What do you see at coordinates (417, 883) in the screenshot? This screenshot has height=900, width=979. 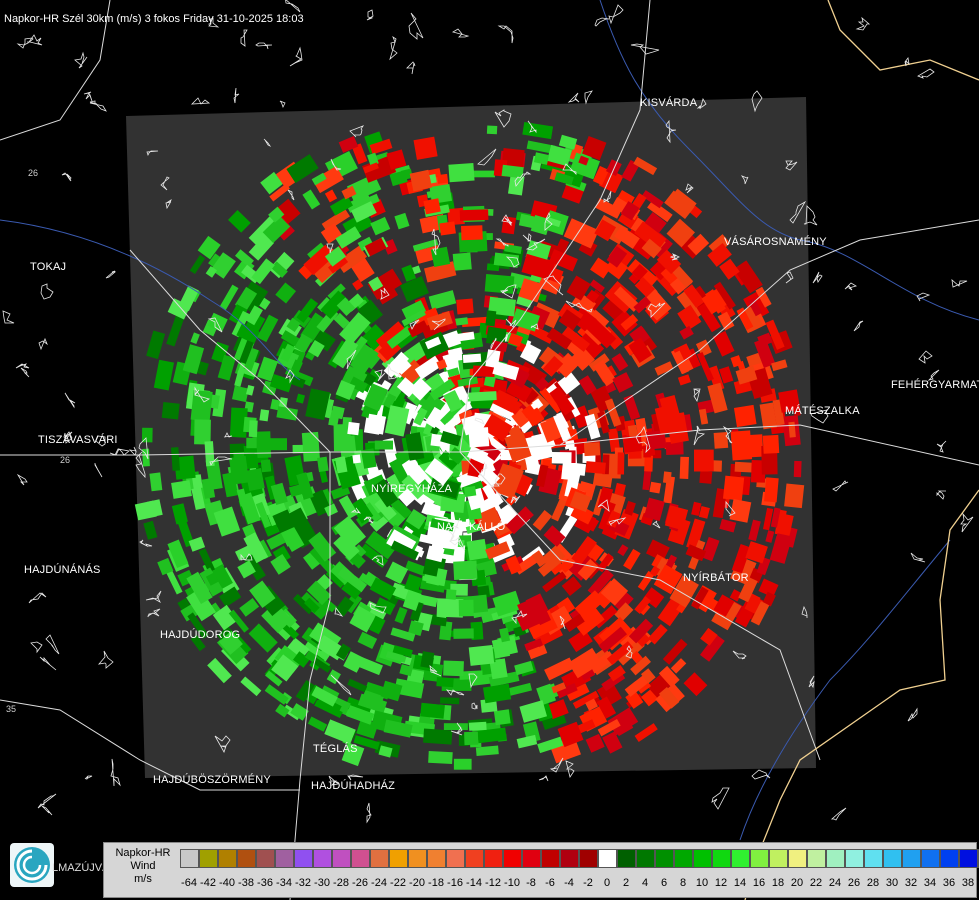 I see `legend-tick: -20` at bounding box center [417, 883].